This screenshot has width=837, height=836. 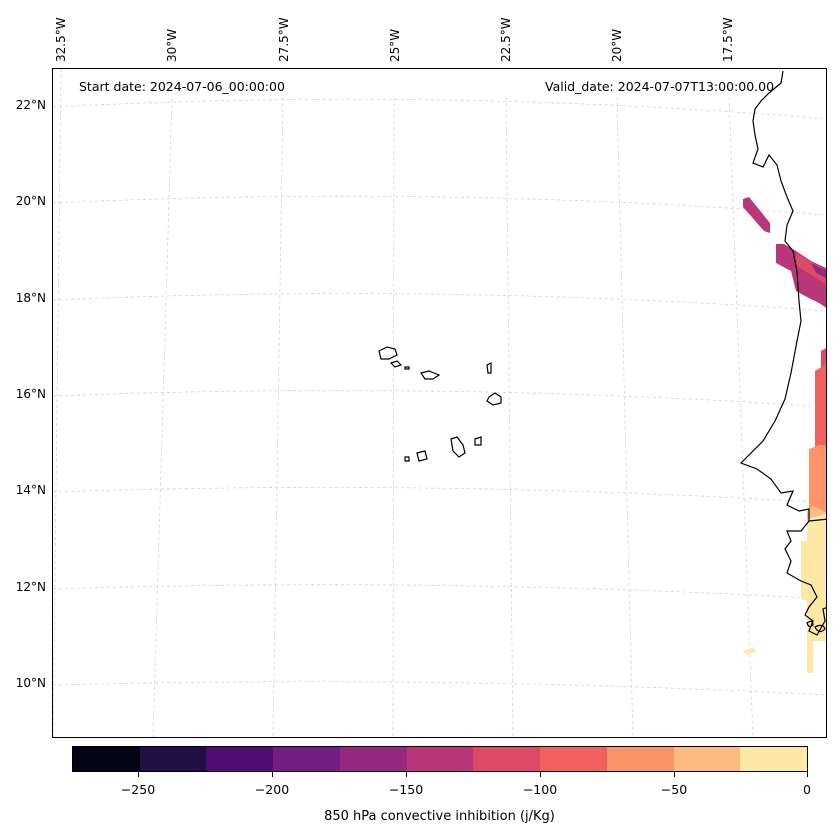 I want to click on cin-field, so click(x=784, y=435).